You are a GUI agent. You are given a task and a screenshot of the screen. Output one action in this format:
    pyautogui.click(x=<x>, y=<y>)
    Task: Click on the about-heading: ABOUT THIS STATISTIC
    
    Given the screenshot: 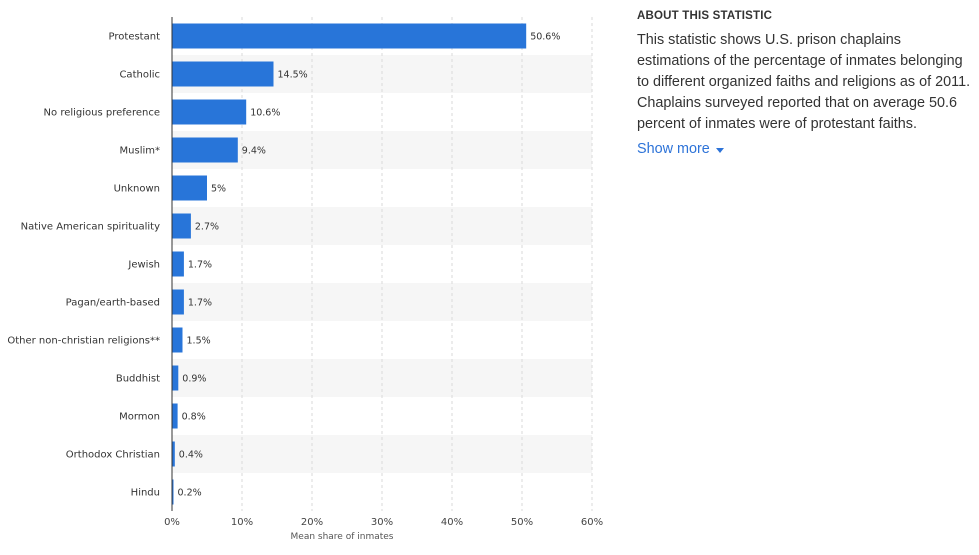 What is the action you would take?
    pyautogui.click(x=705, y=16)
    